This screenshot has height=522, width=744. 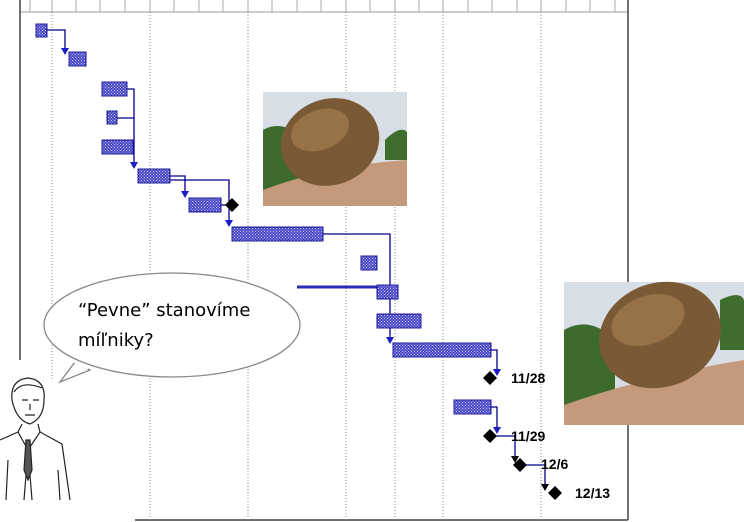 What do you see at coordinates (554, 464) in the screenshot?
I see `milestone-label: 12/6` at bounding box center [554, 464].